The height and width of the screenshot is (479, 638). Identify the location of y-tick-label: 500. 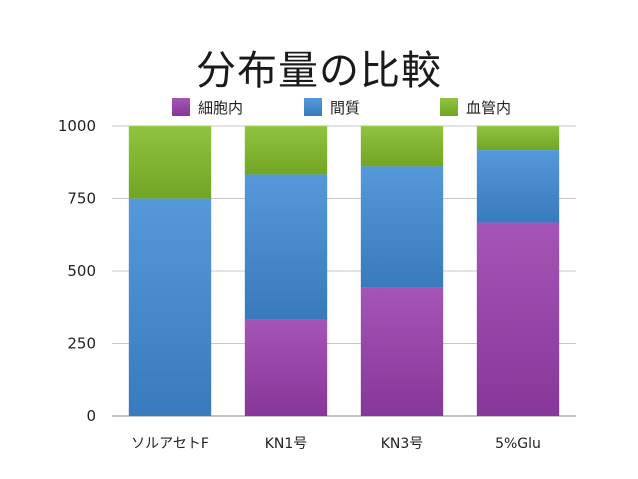
(81, 271).